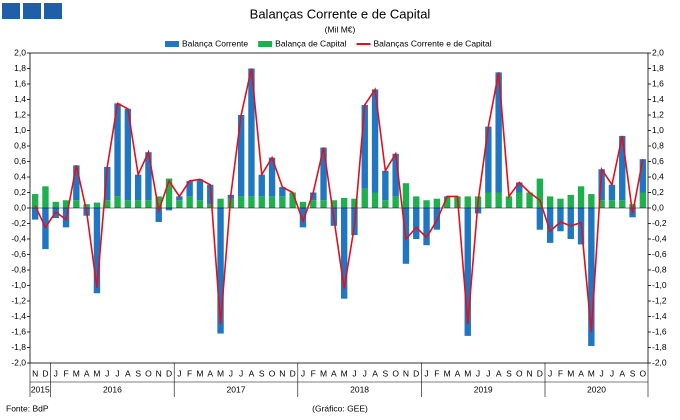 The image size is (680, 420). What do you see at coordinates (20, 99) in the screenshot?
I see `y-tick-label: 1,4` at bounding box center [20, 99].